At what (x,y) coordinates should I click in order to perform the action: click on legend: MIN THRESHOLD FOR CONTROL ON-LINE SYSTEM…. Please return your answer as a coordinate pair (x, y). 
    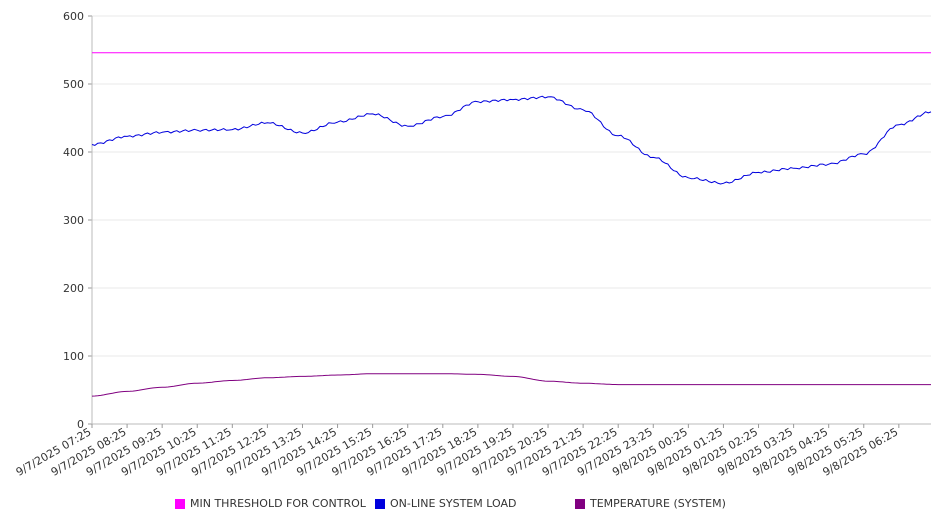
    Looking at the image, I should click on (473, 507).